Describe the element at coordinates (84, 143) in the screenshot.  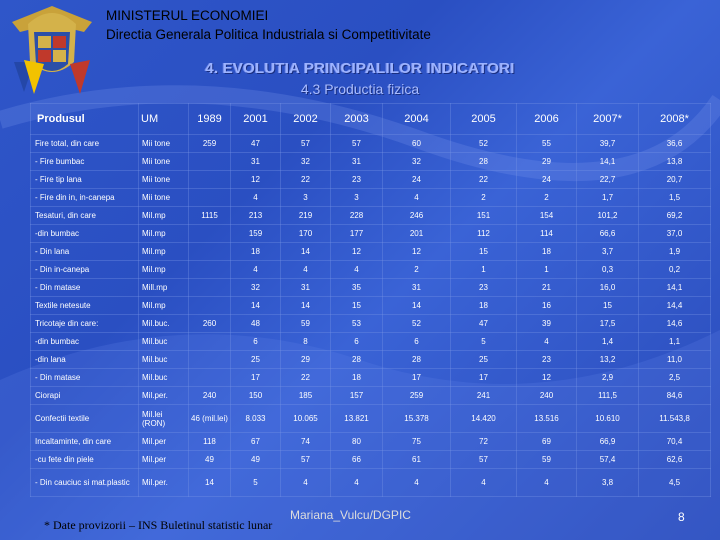
I see `product-name-cell: Fire total, din care` at that location.